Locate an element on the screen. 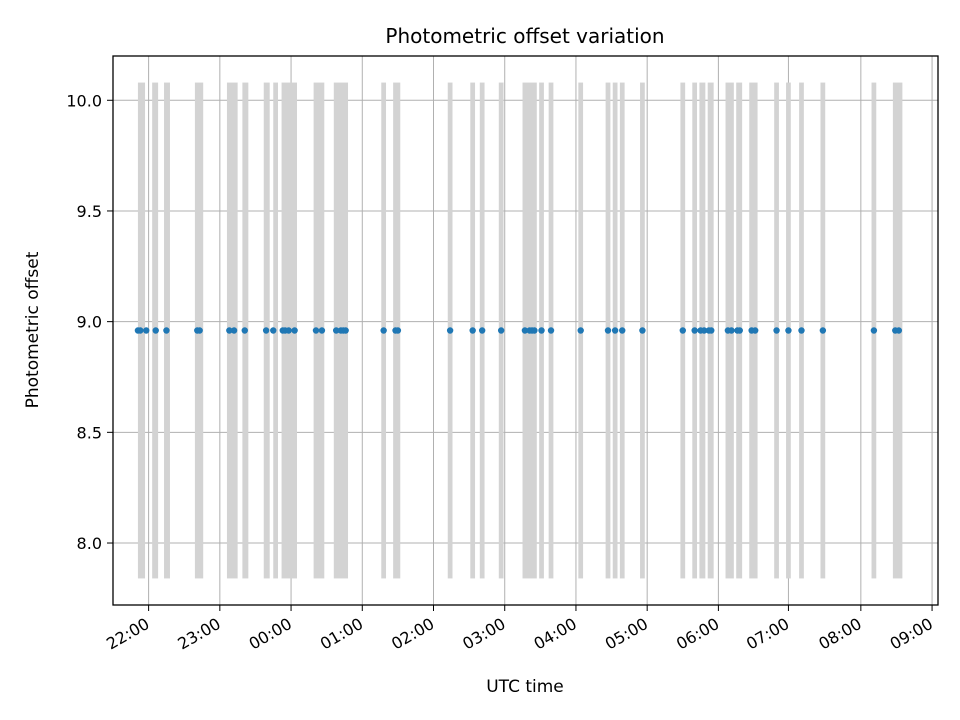 The image size is (960, 720). y-tick-label: 8.5 is located at coordinates (89, 432).